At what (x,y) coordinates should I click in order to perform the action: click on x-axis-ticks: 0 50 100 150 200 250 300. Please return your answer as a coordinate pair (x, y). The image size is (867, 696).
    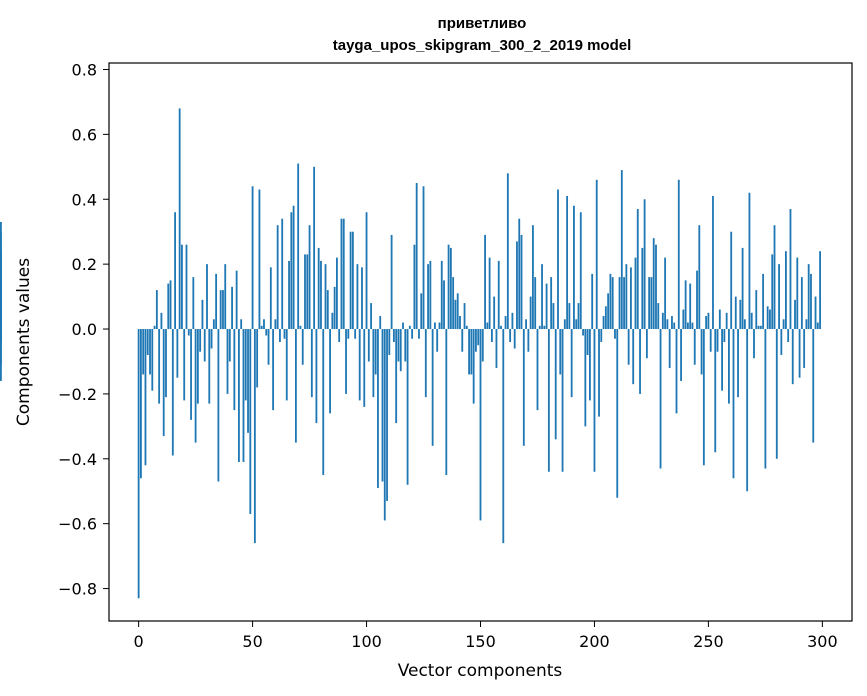
    Looking at the image, I should click on (486, 636).